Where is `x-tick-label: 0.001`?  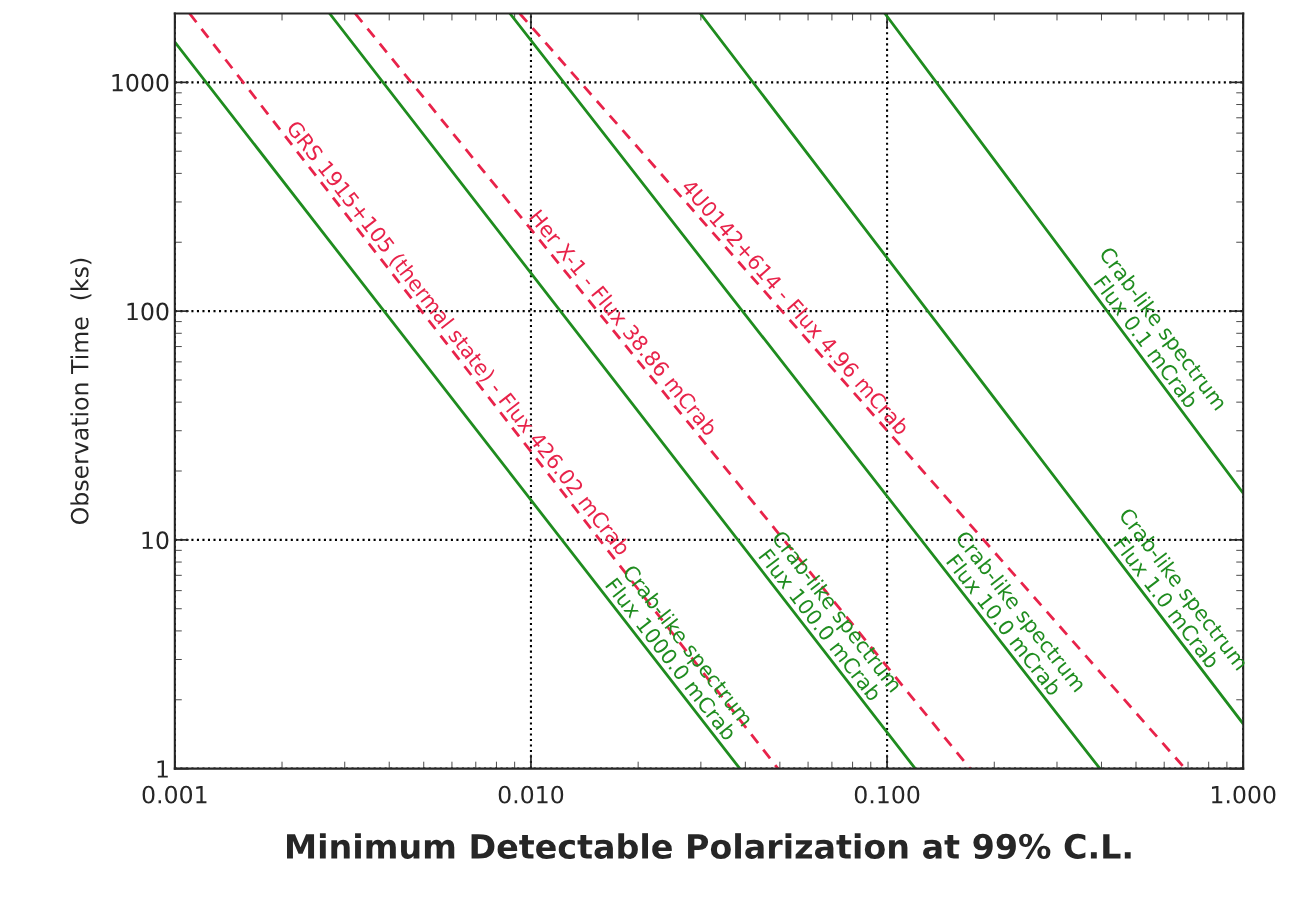 x-tick-label: 0.001 is located at coordinates (174, 794).